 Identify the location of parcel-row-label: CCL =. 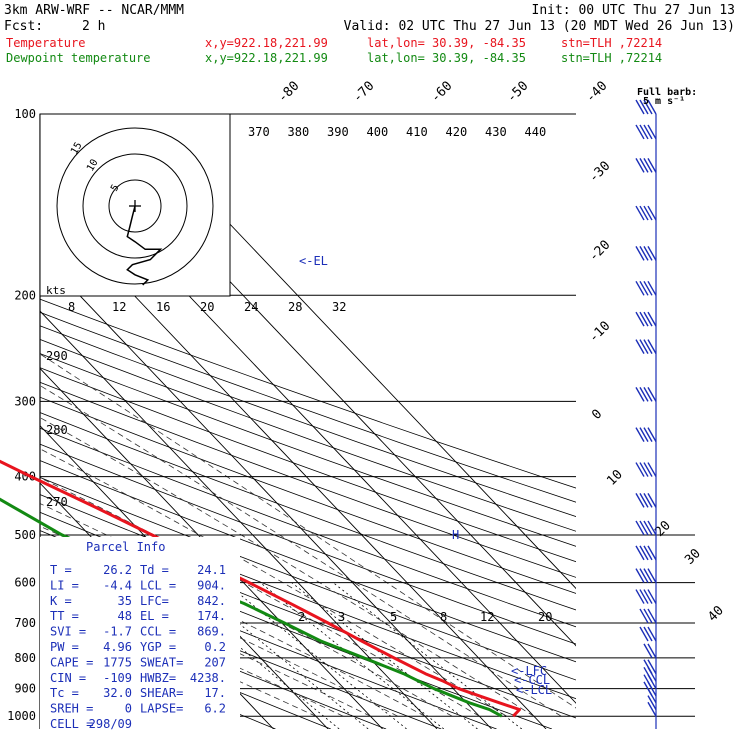
(158, 632).